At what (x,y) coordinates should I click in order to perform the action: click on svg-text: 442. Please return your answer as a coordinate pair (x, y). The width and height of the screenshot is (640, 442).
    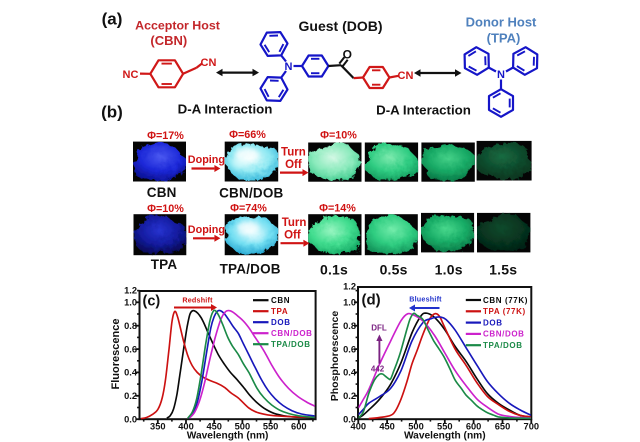
    Looking at the image, I should click on (378, 369).